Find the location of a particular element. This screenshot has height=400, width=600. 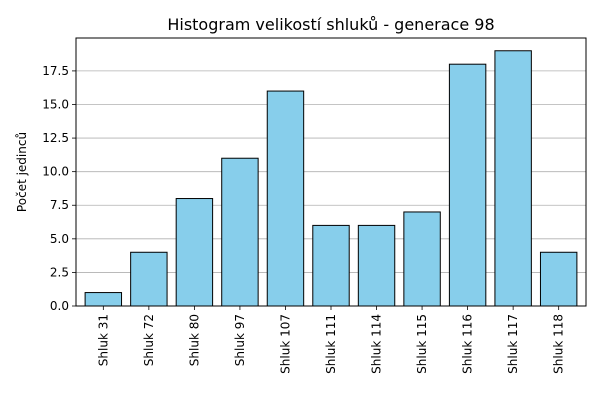

x-tick-label: Shluk 118 is located at coordinates (559, 344).